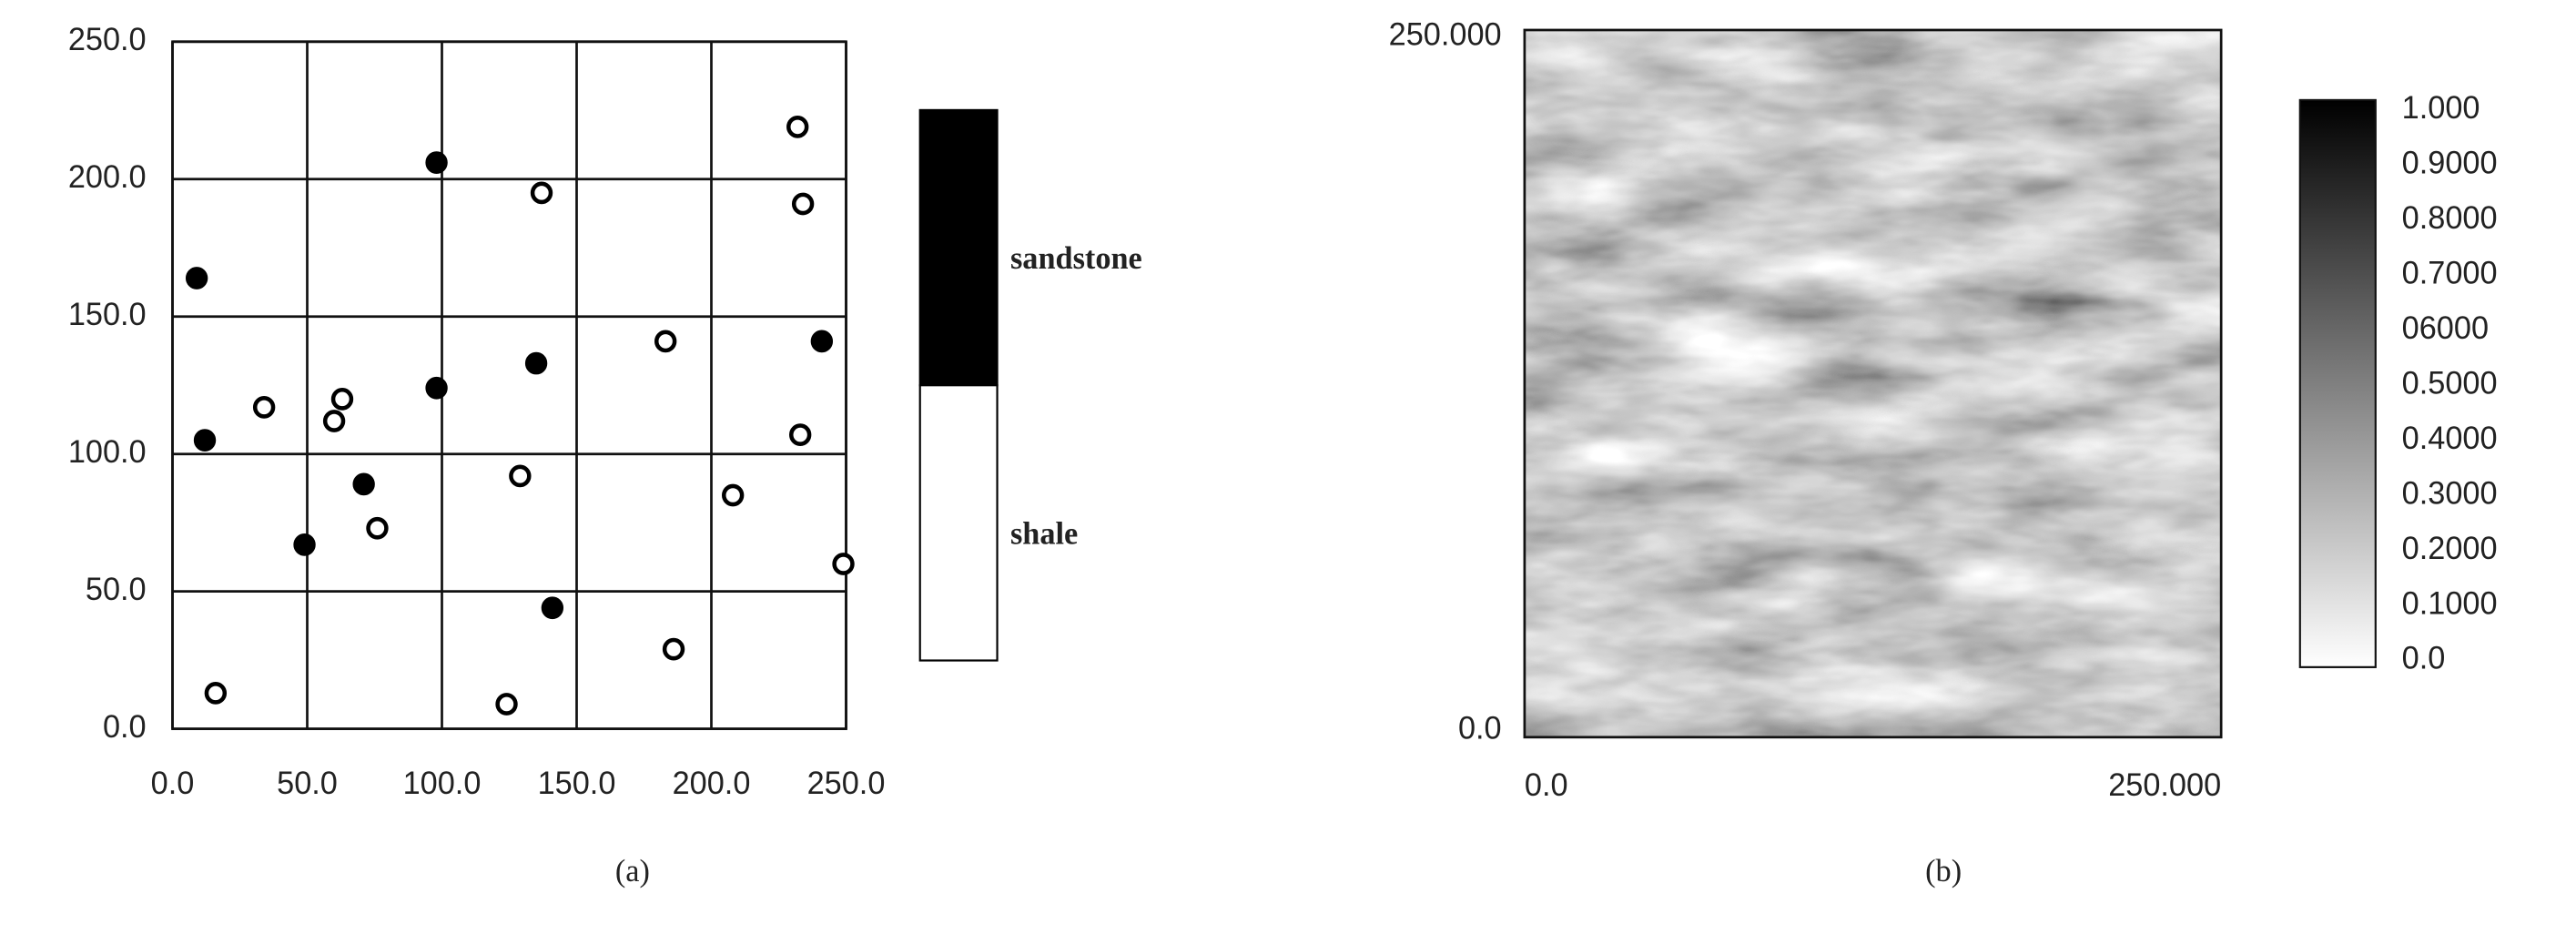 This screenshot has width=2576, height=934. What do you see at coordinates (2164, 786) in the screenshot?
I see `x-tick-label: 250.000` at bounding box center [2164, 786].